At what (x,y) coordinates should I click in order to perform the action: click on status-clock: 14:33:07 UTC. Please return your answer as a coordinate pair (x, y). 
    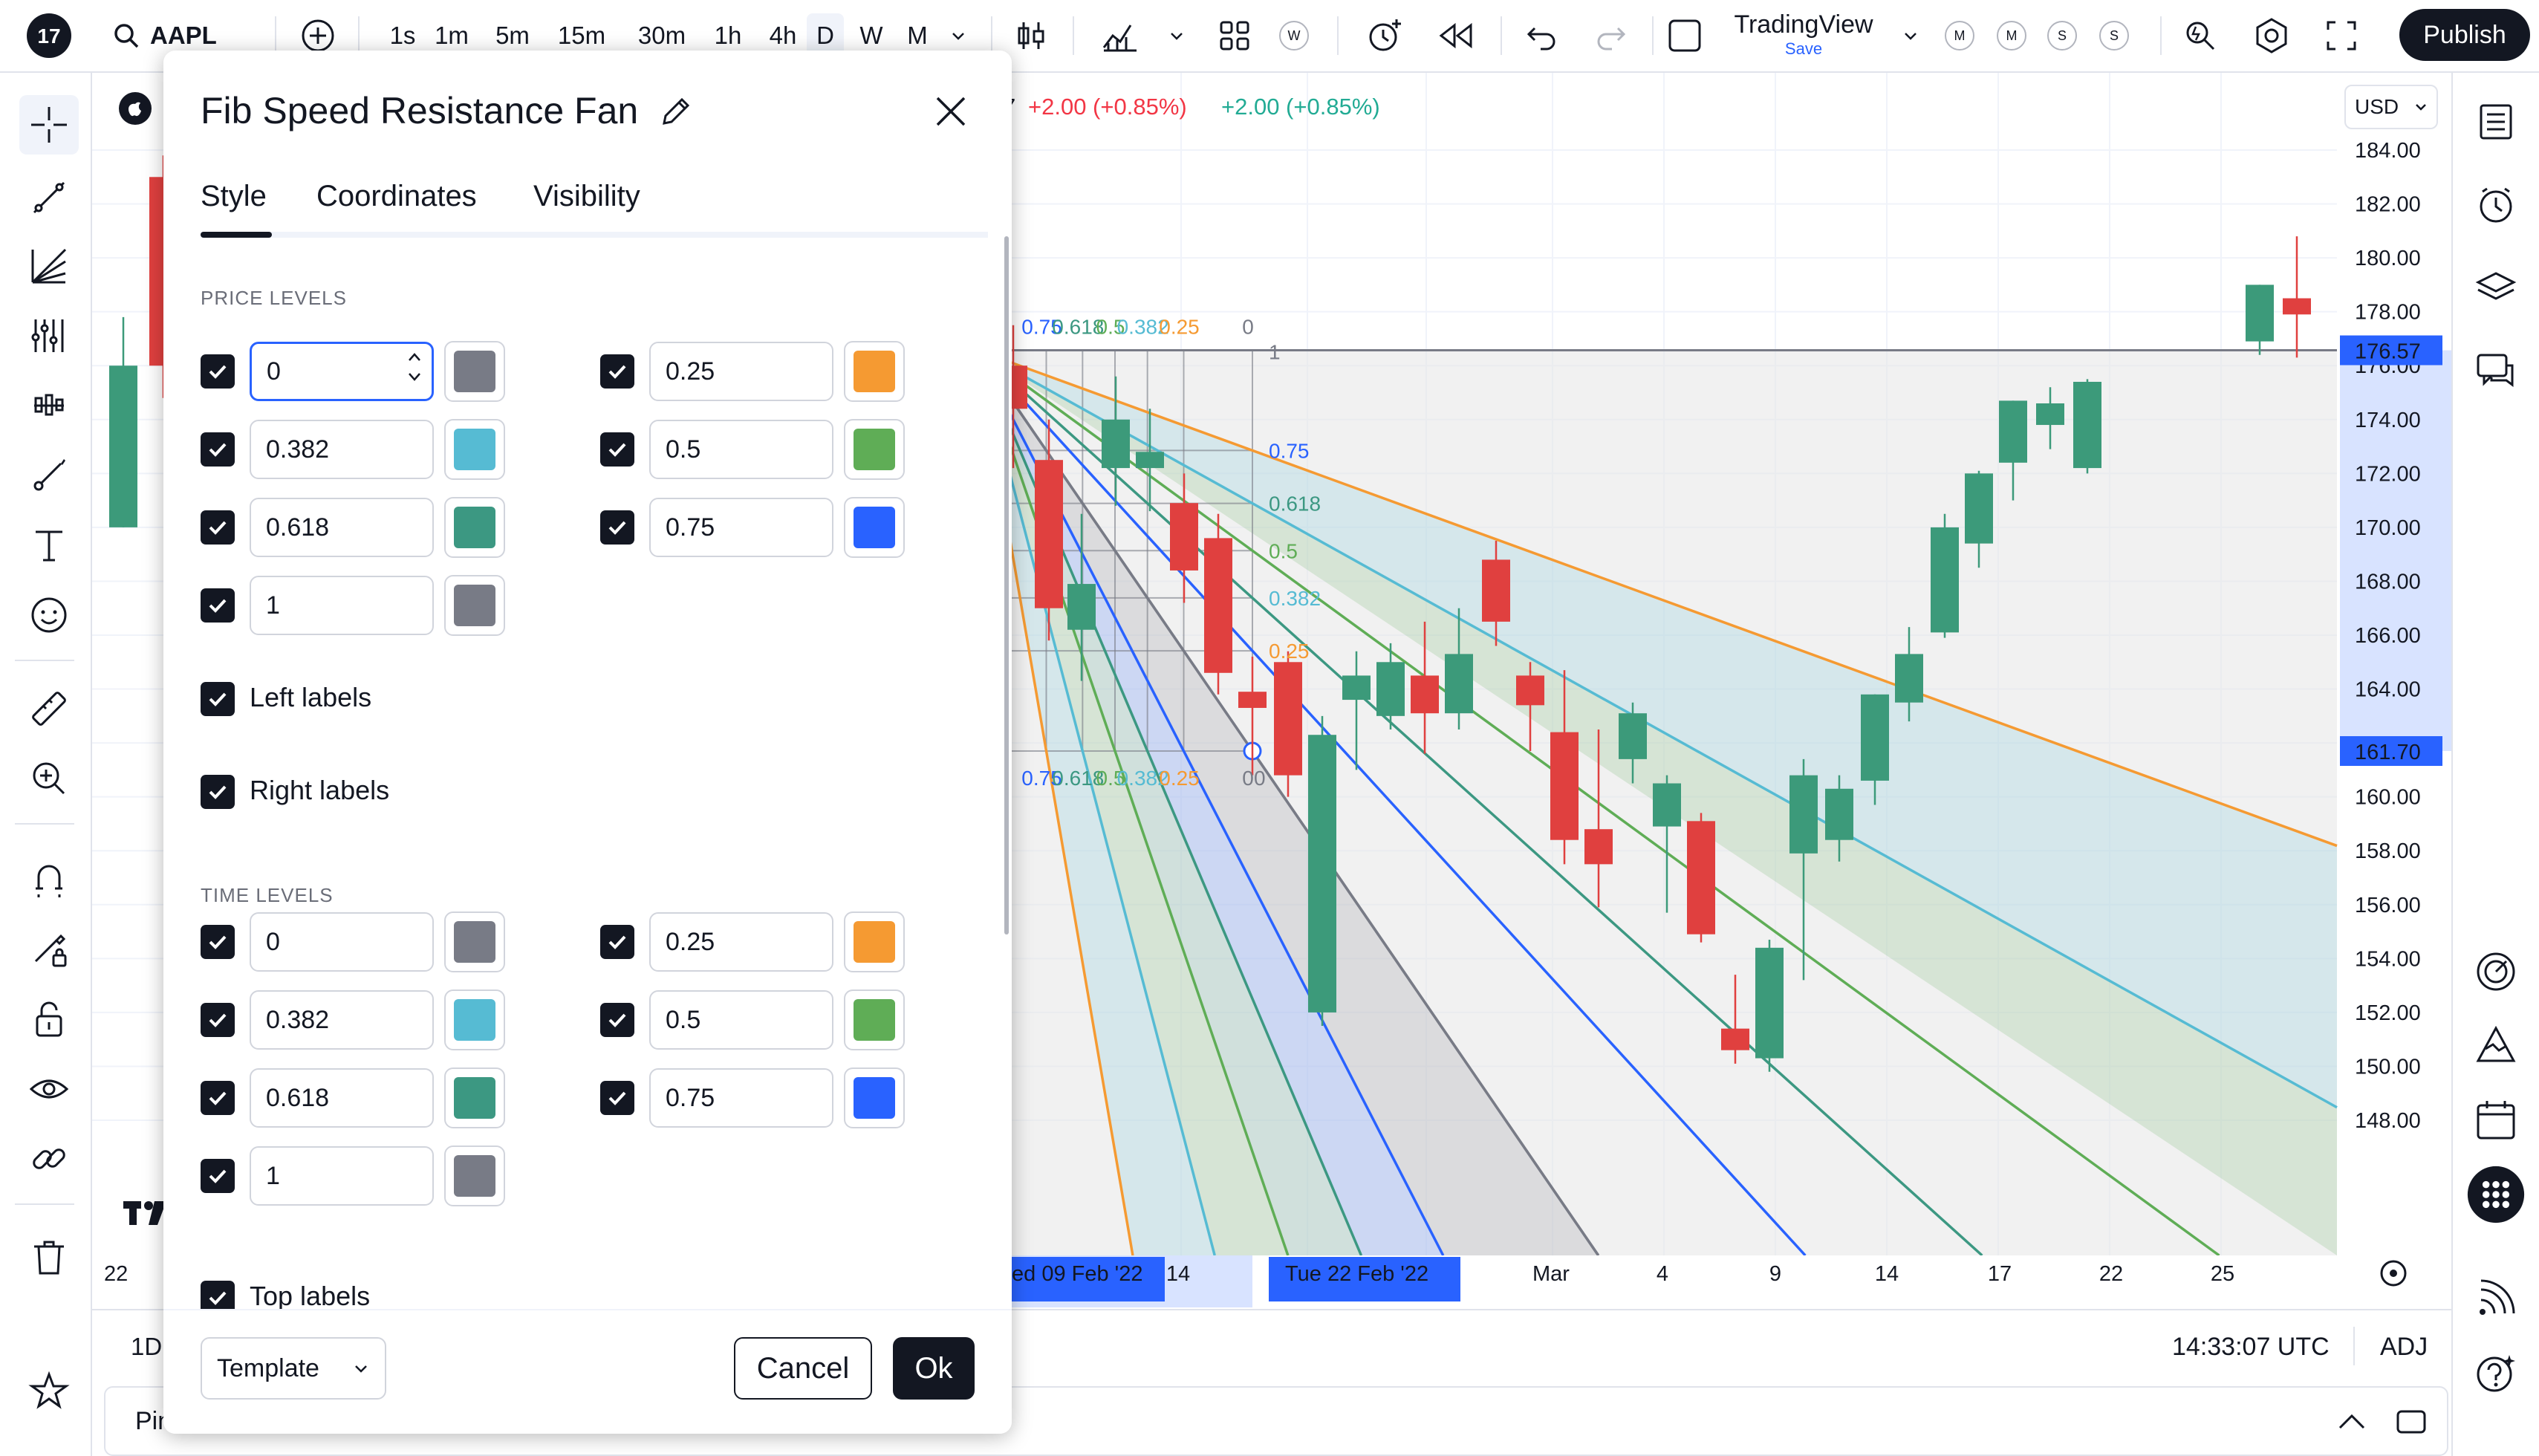
    Looking at the image, I should click on (2251, 1347).